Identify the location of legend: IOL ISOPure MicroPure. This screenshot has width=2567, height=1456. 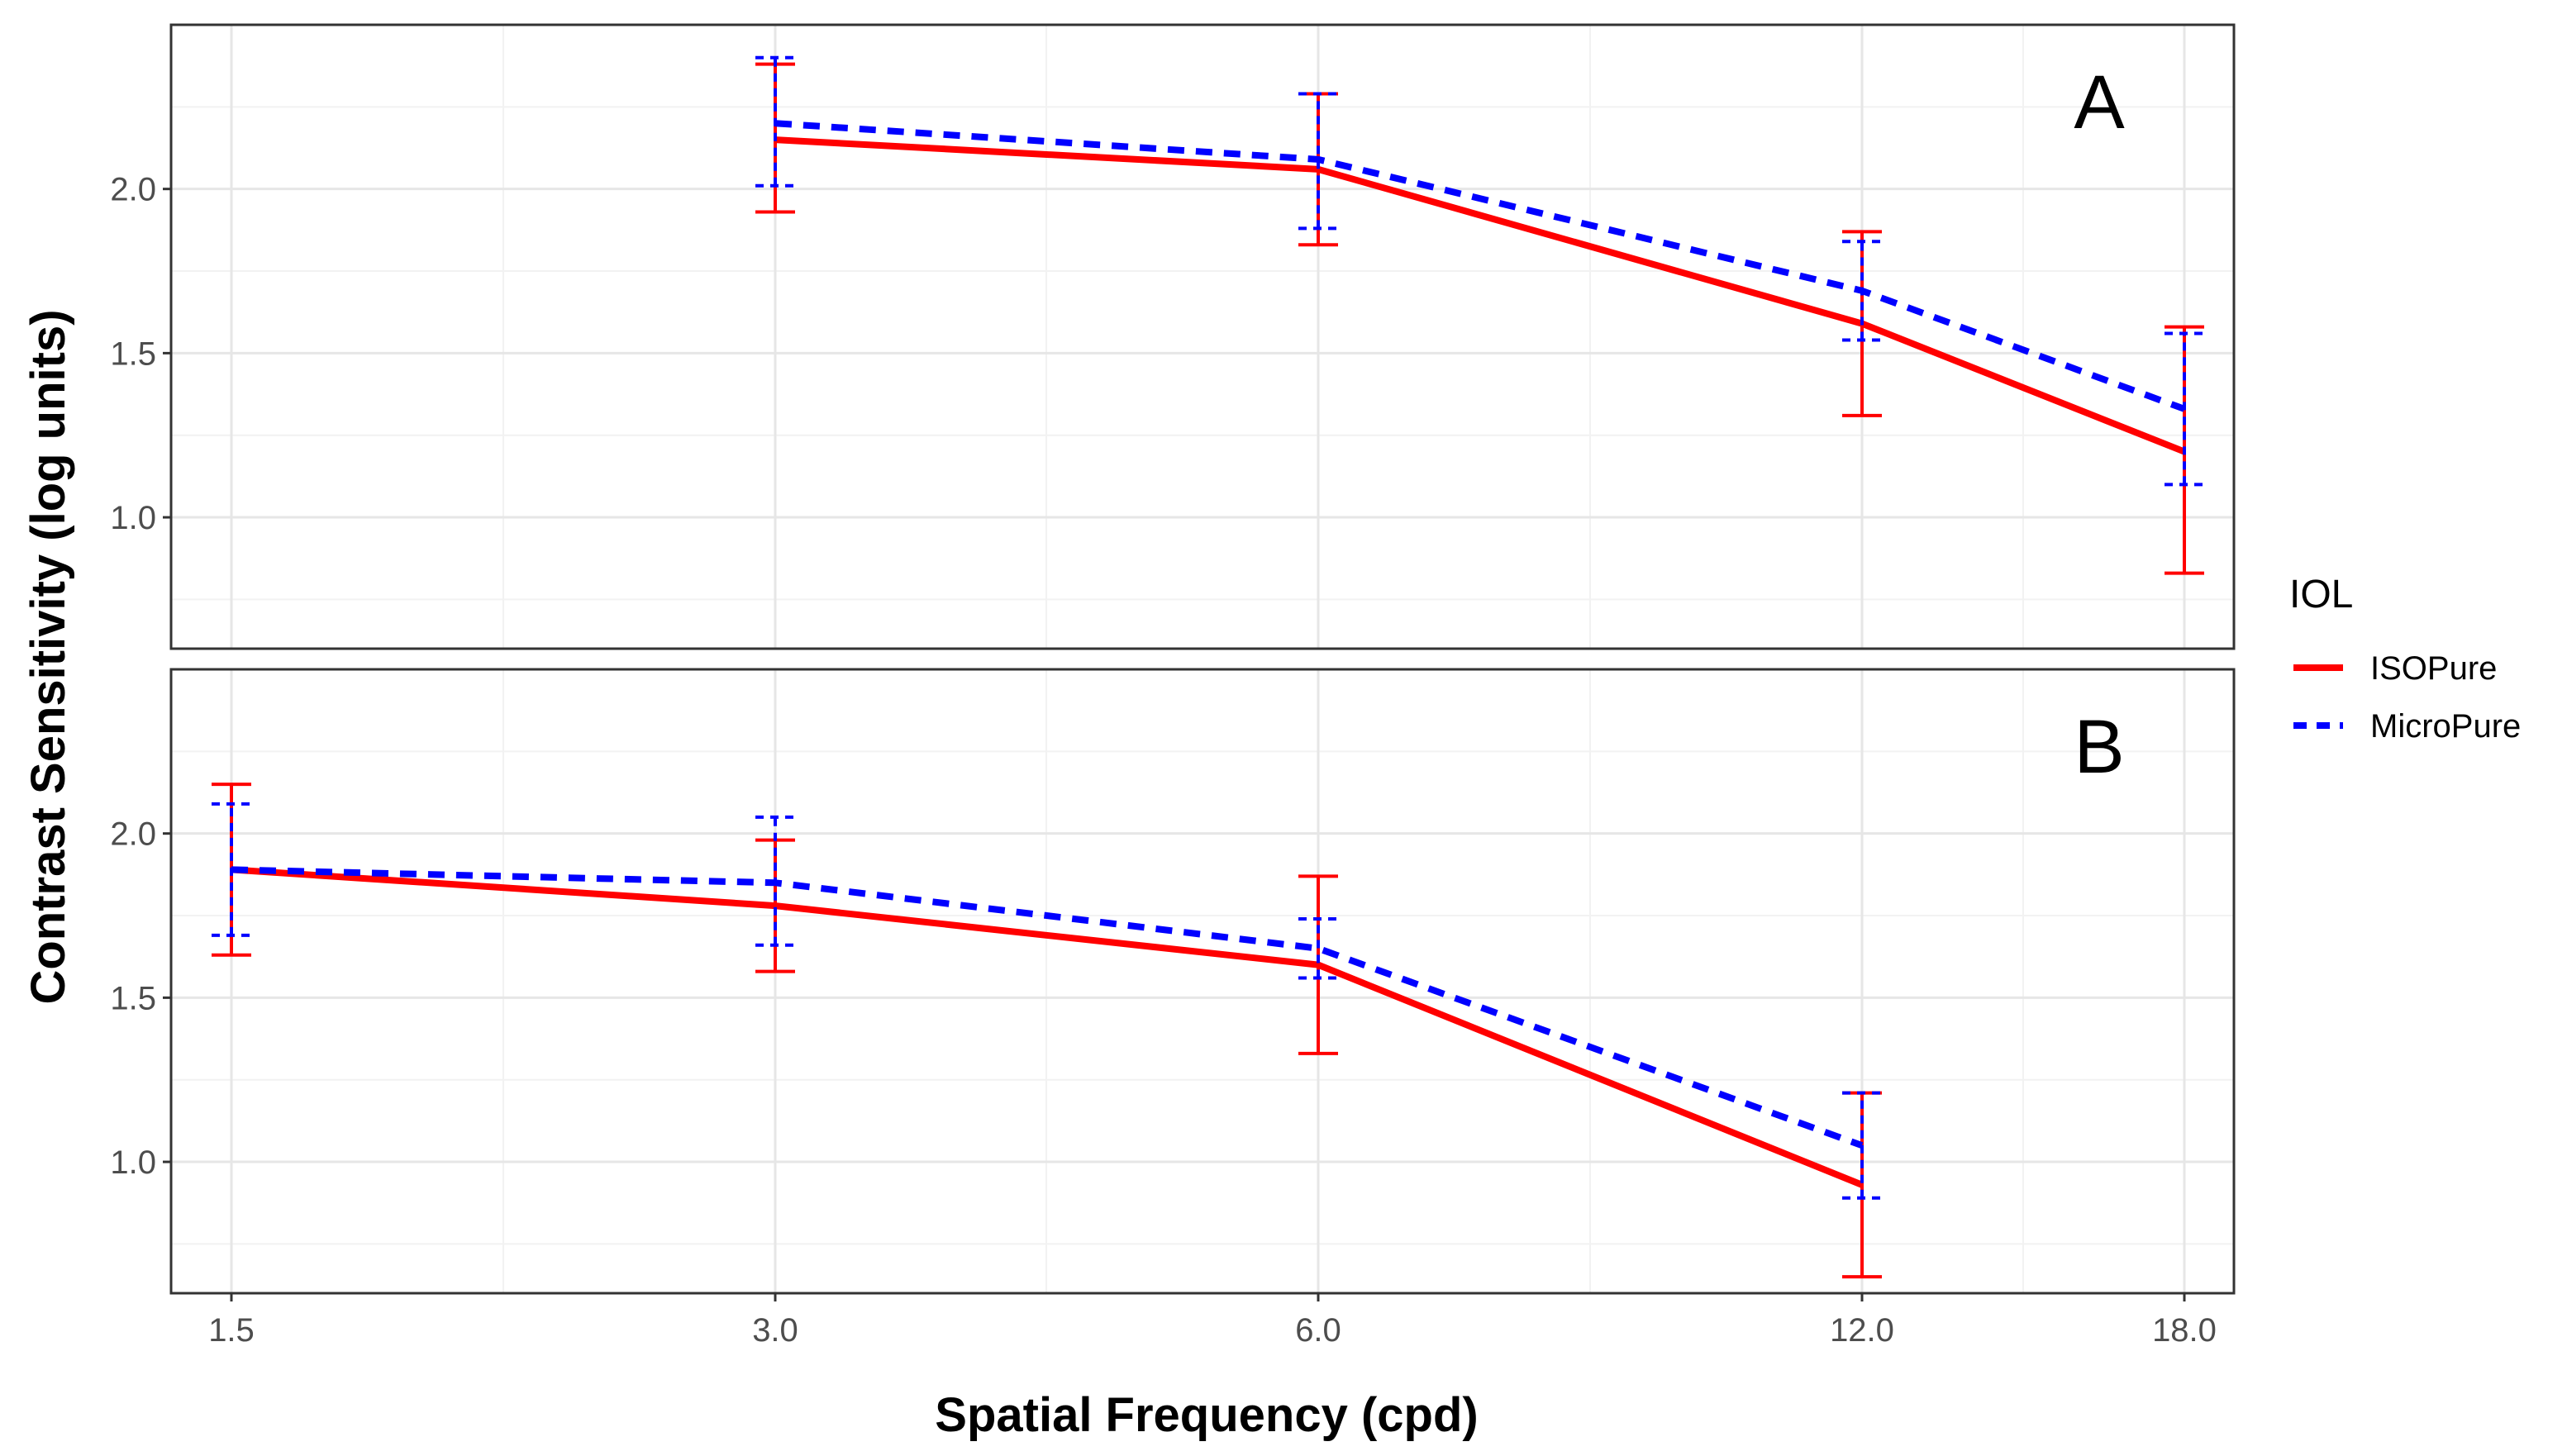
(2405, 659).